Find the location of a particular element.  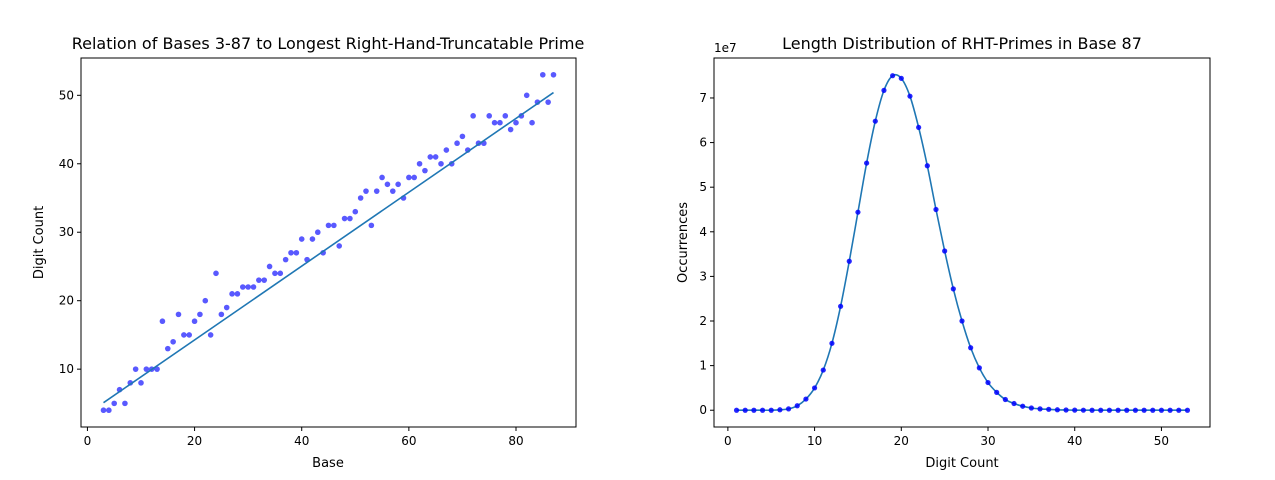

y-tick-label: 3 is located at coordinates (703, 276).